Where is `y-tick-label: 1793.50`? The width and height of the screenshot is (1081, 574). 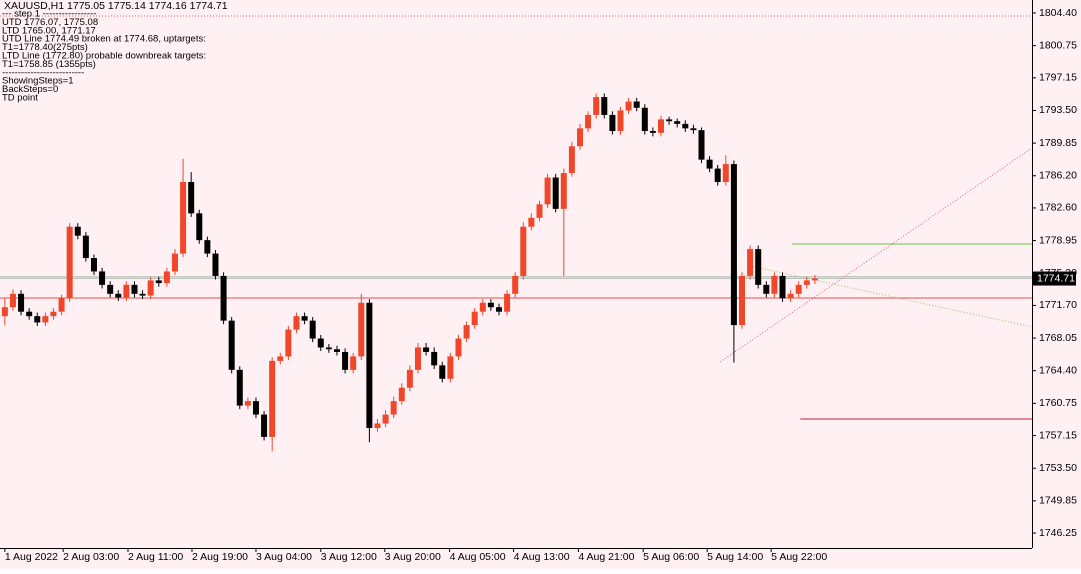
y-tick-label: 1793.50 is located at coordinates (1058, 110).